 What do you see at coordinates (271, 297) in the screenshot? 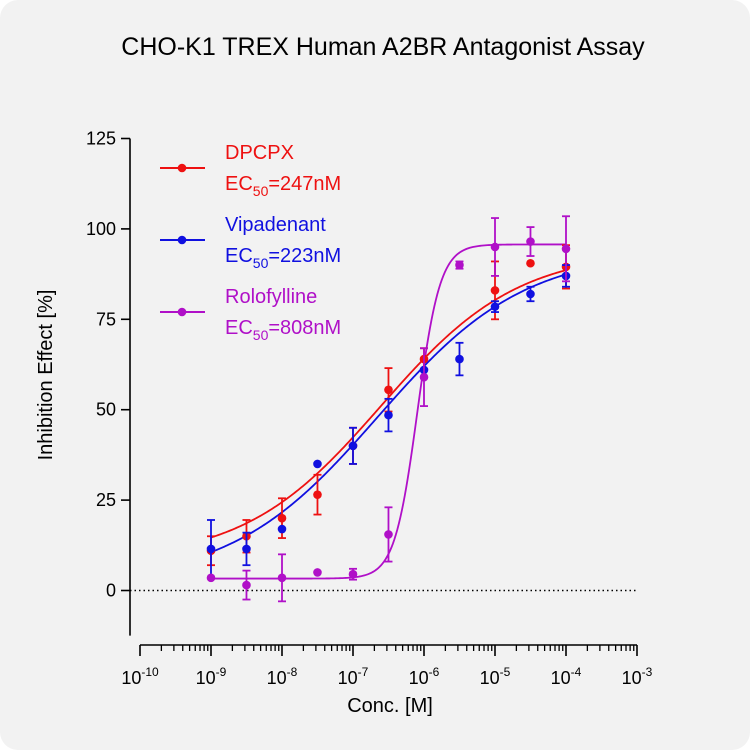
I see `legend-label: Rolofylline` at bounding box center [271, 297].